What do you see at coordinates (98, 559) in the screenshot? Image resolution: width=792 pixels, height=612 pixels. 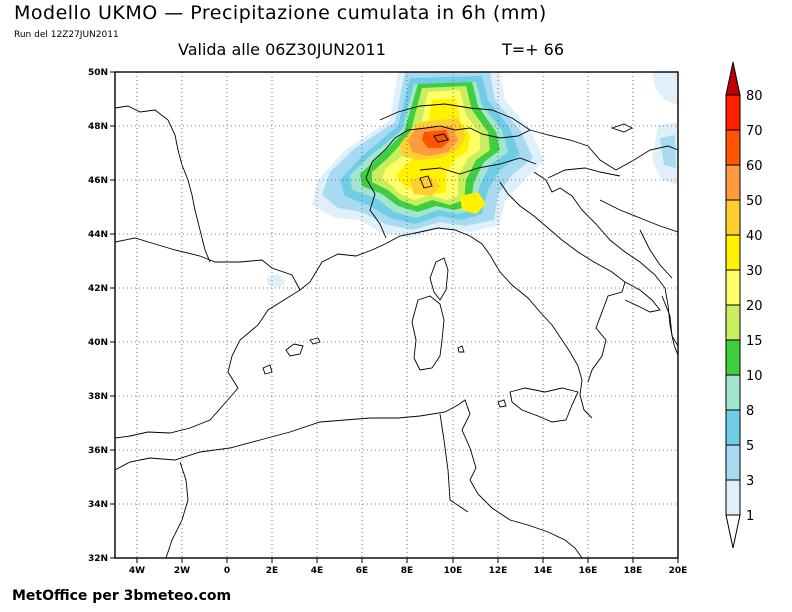 I see `lat-label: 32N` at bounding box center [98, 559].